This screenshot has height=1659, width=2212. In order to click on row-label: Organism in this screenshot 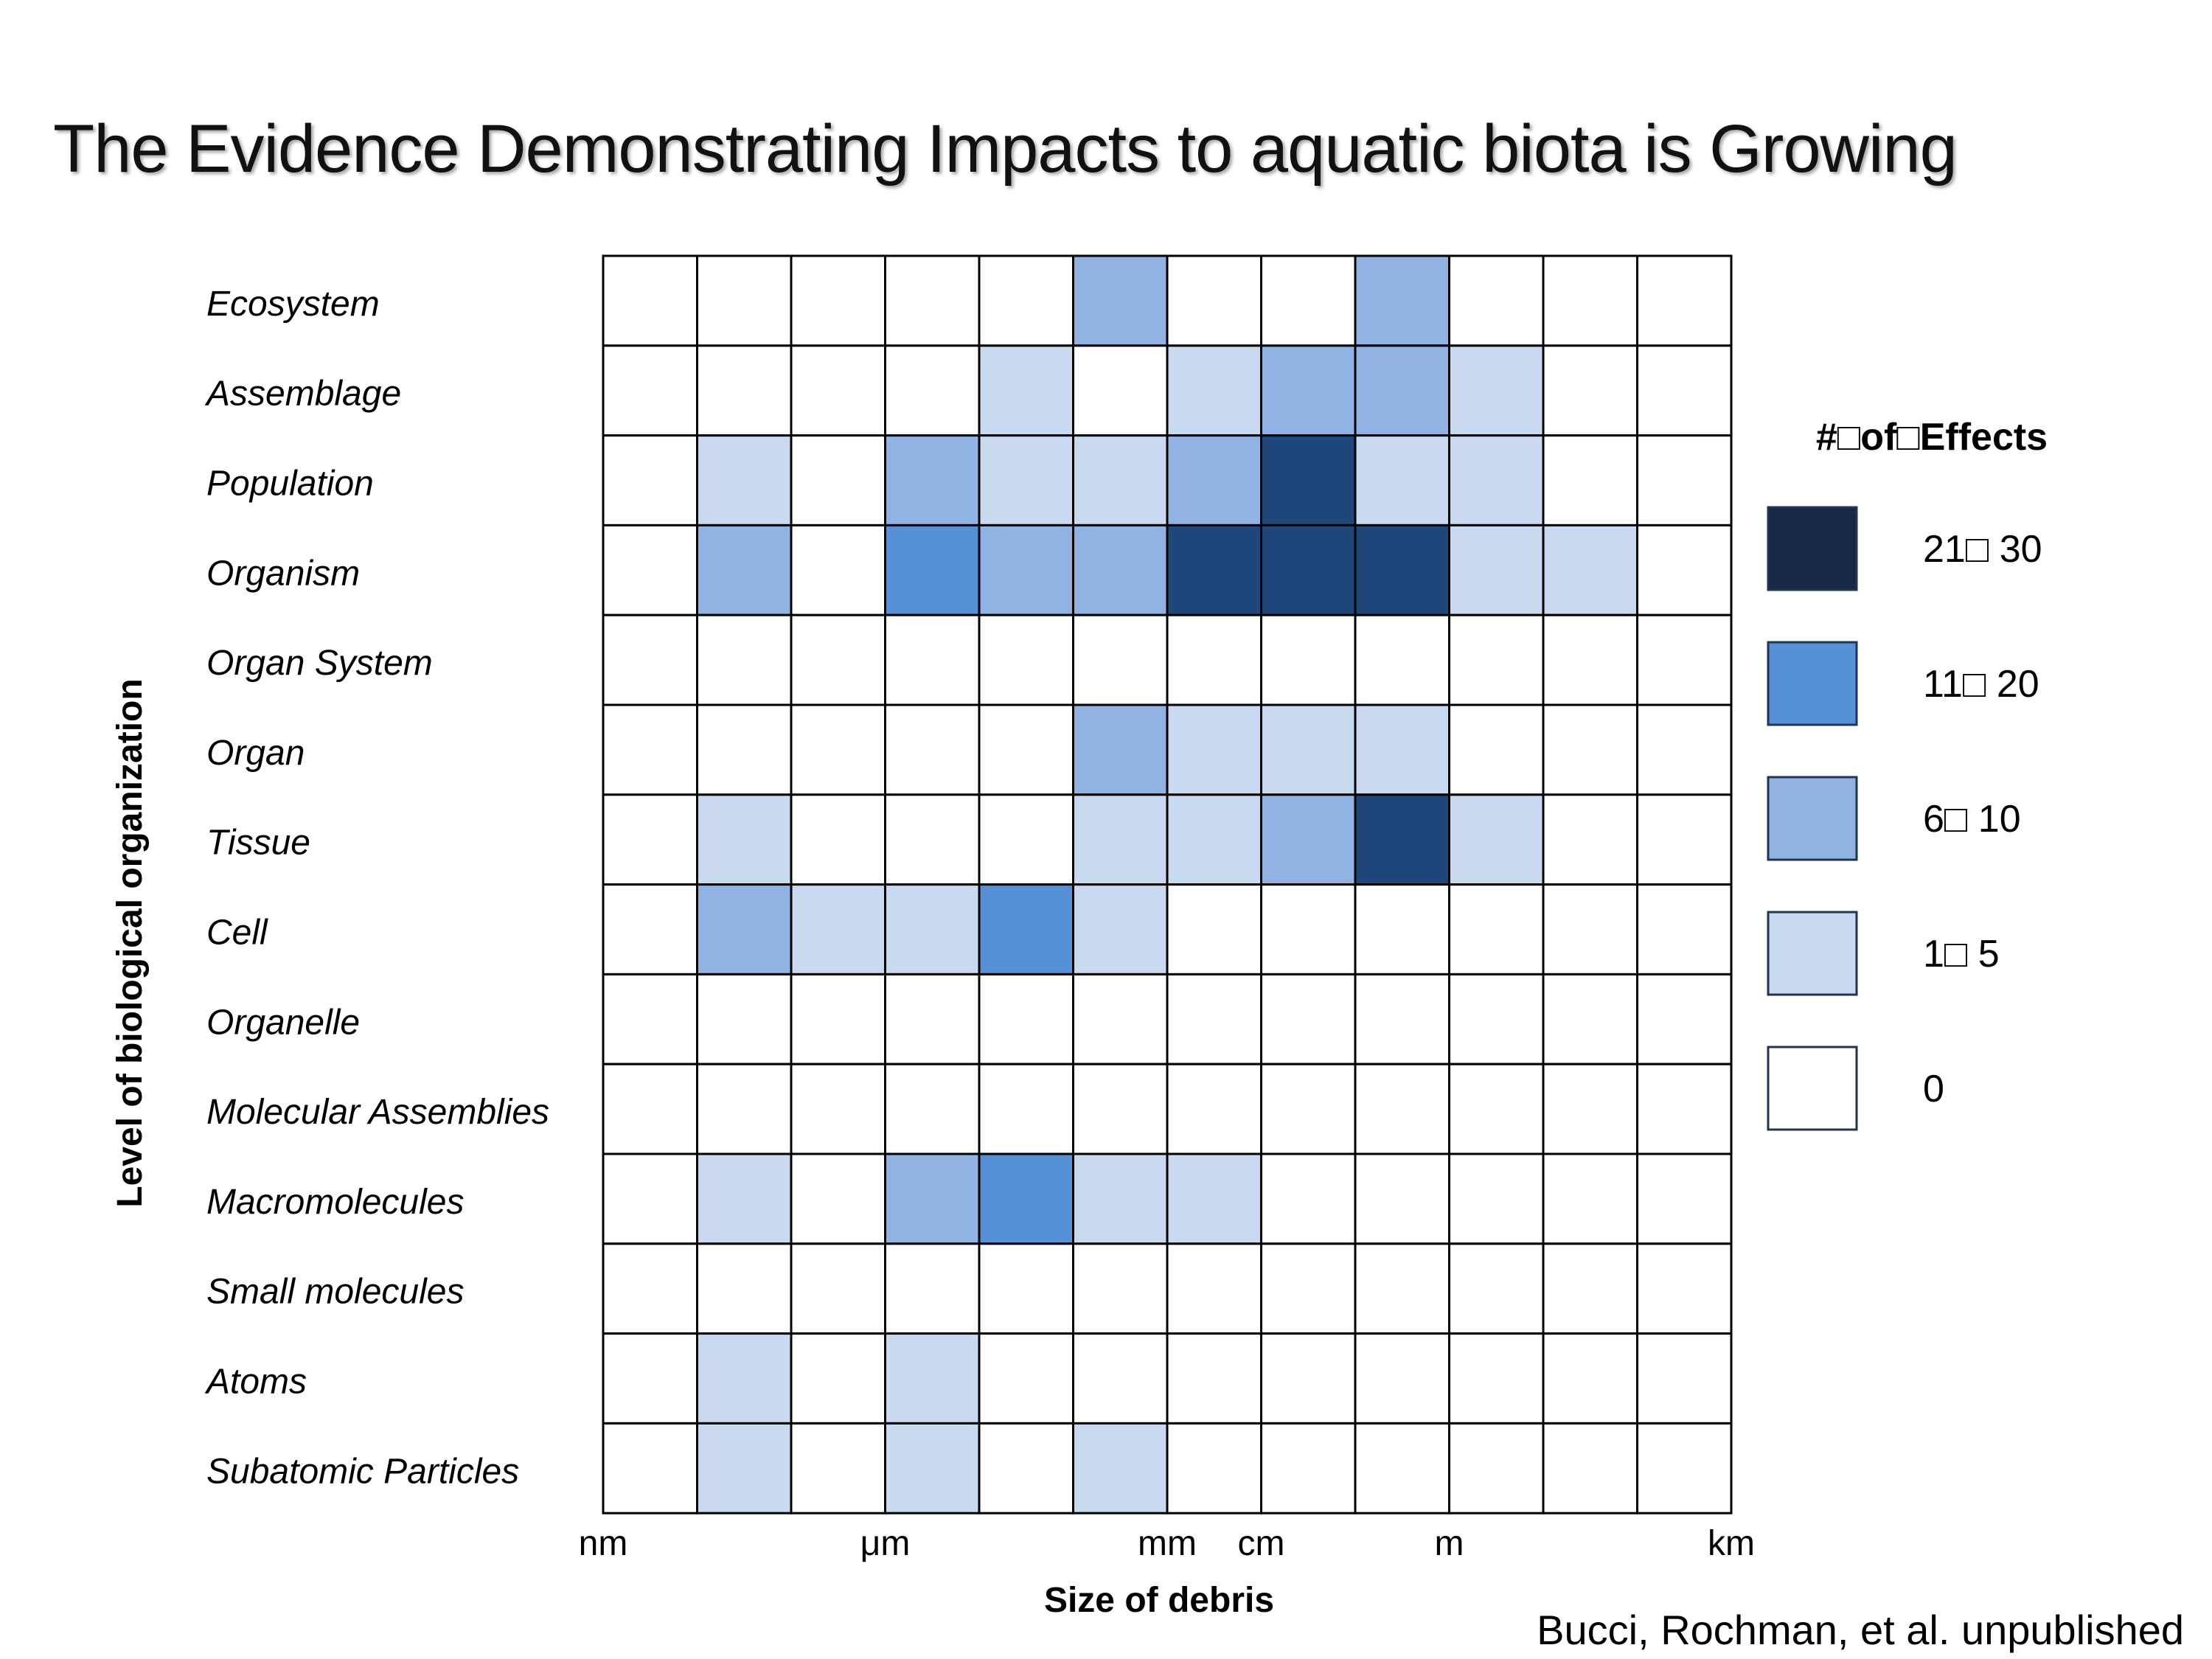, I will do `click(283, 573)`.